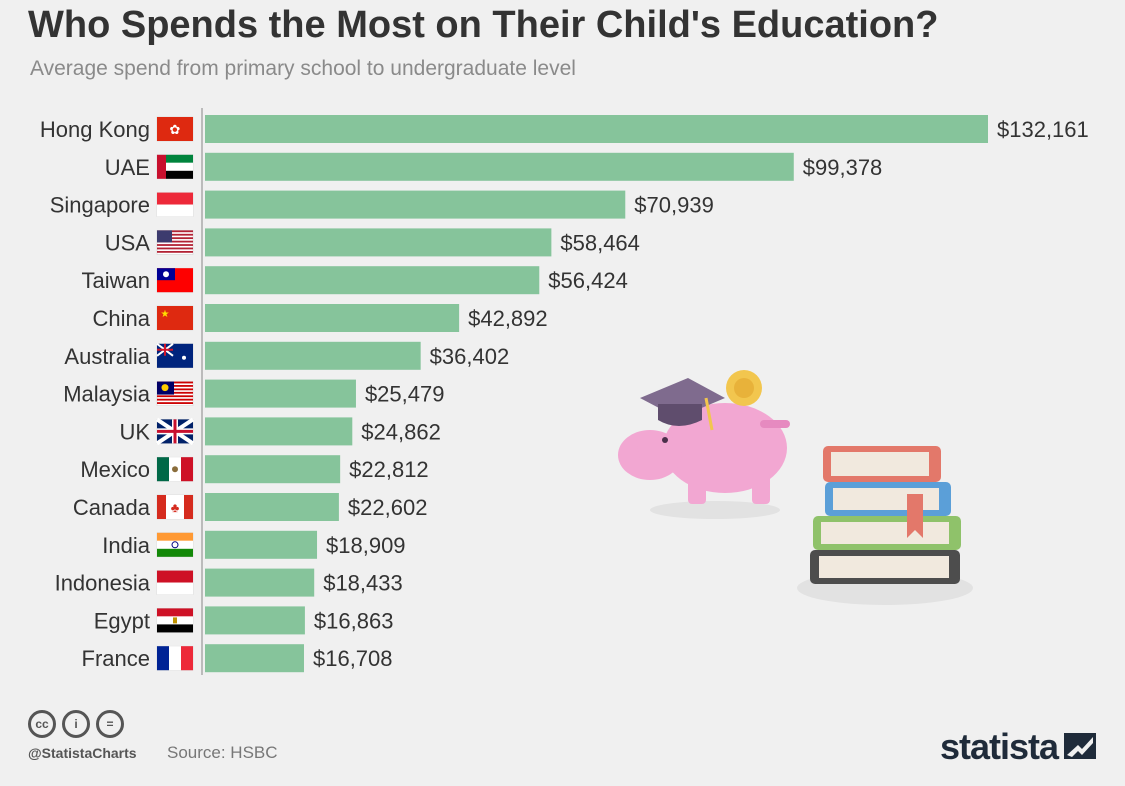 The height and width of the screenshot is (786, 1125). What do you see at coordinates (175, 204) in the screenshot?
I see `singapore-flag-icon` at bounding box center [175, 204].